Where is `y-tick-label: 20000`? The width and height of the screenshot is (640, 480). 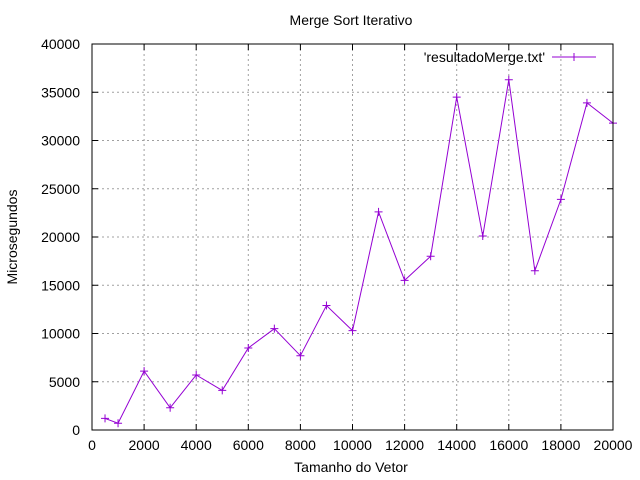 y-tick-label: 20000 is located at coordinates (60, 237).